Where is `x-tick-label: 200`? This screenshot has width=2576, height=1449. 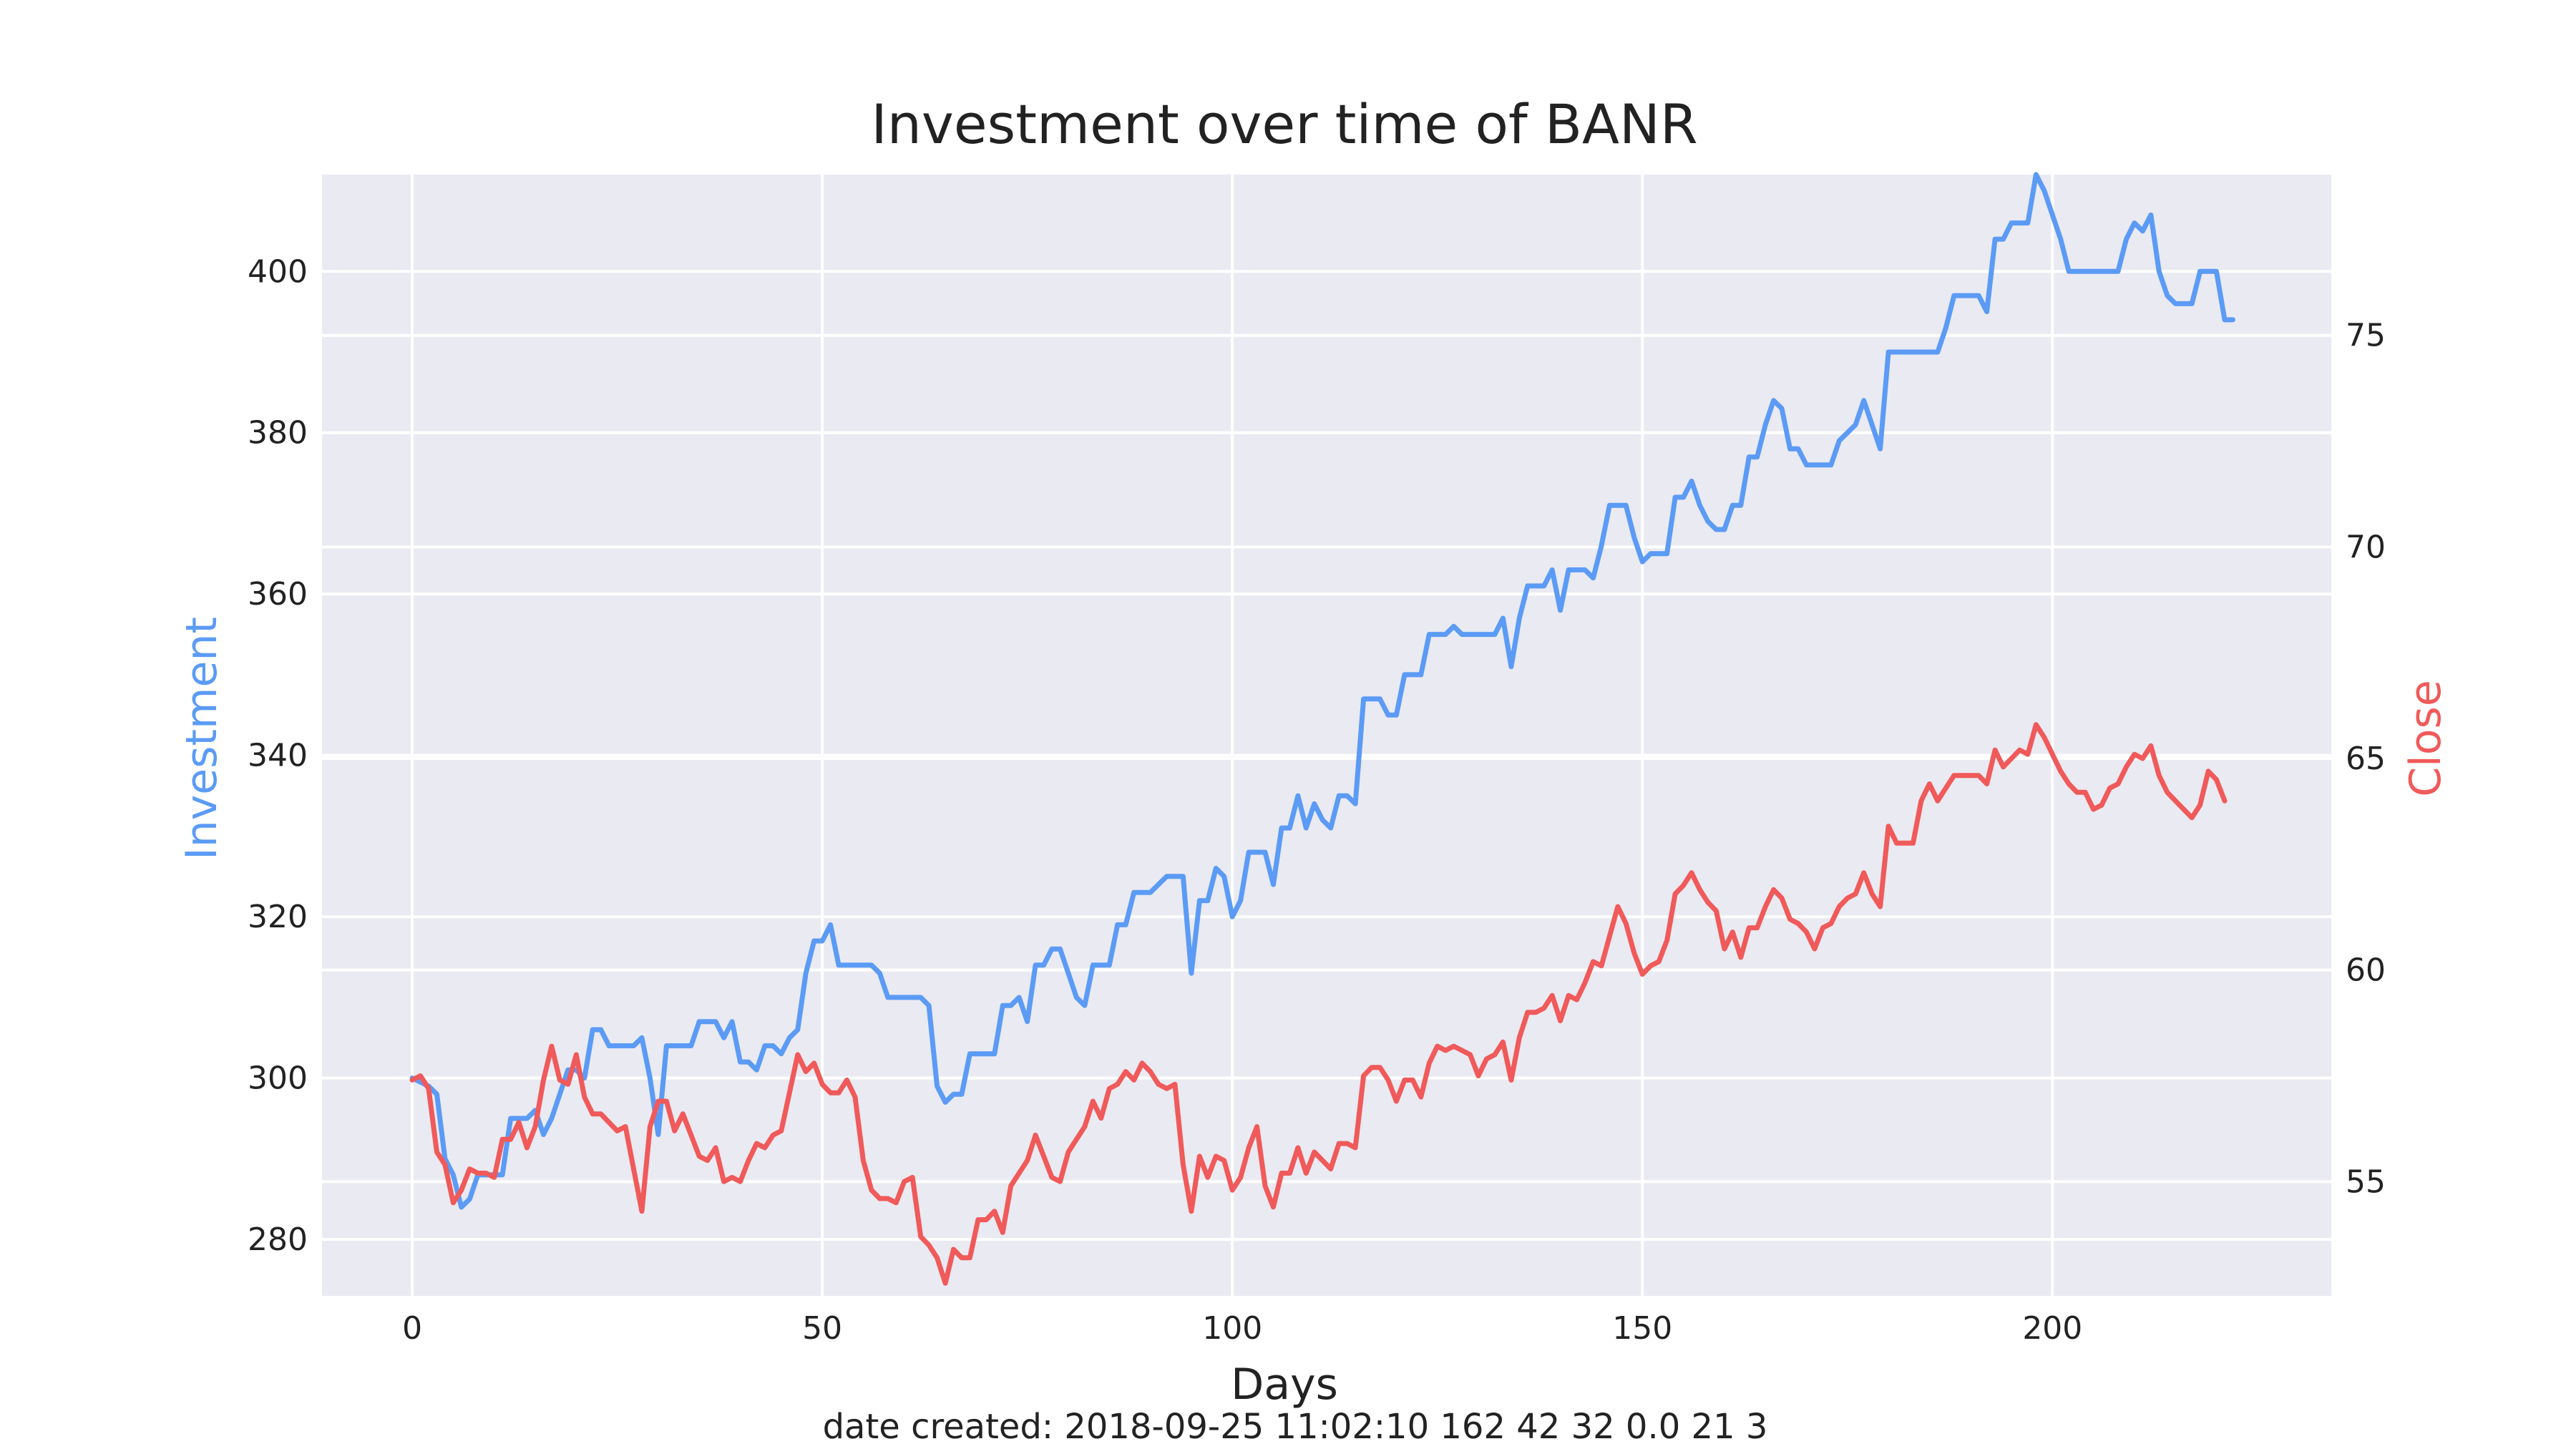
x-tick-label: 200 is located at coordinates (2052, 1328).